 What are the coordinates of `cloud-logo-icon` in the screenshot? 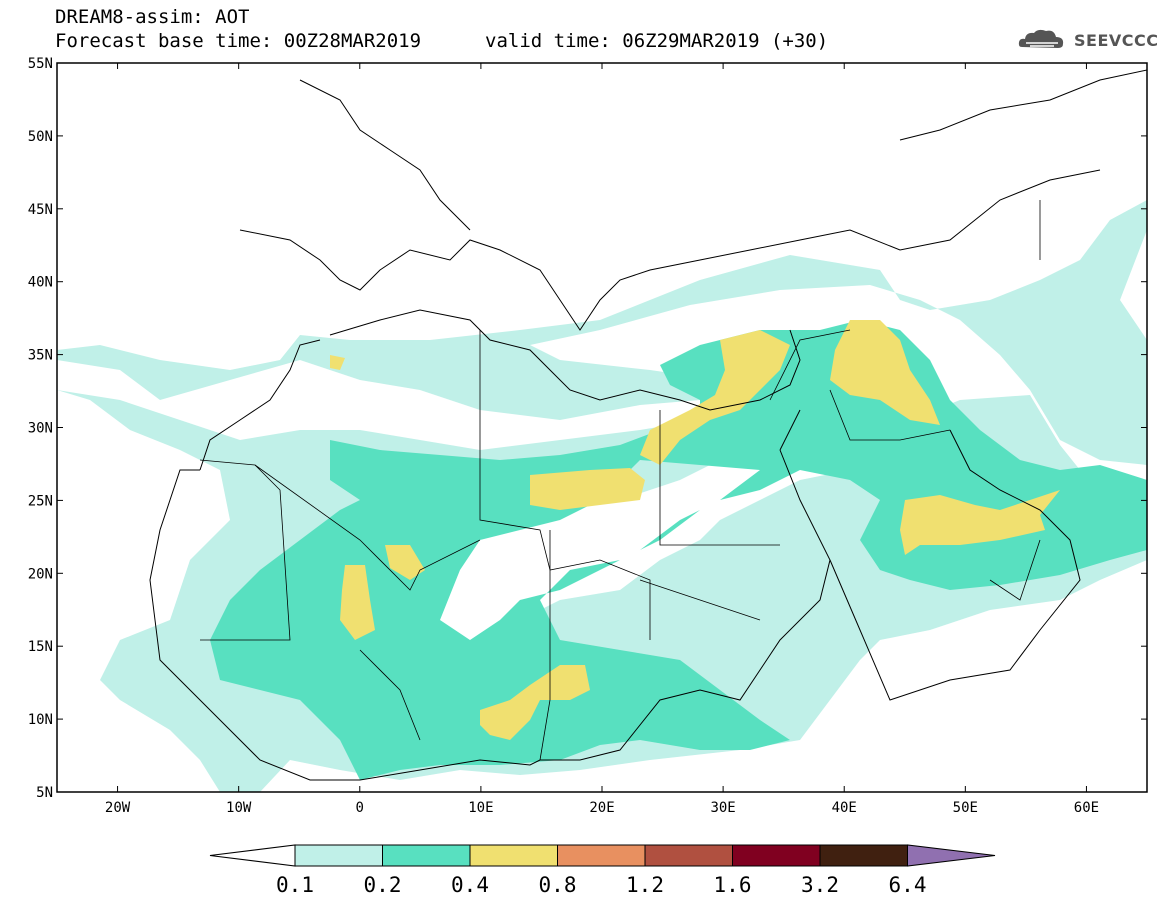 It's located at (1041, 38).